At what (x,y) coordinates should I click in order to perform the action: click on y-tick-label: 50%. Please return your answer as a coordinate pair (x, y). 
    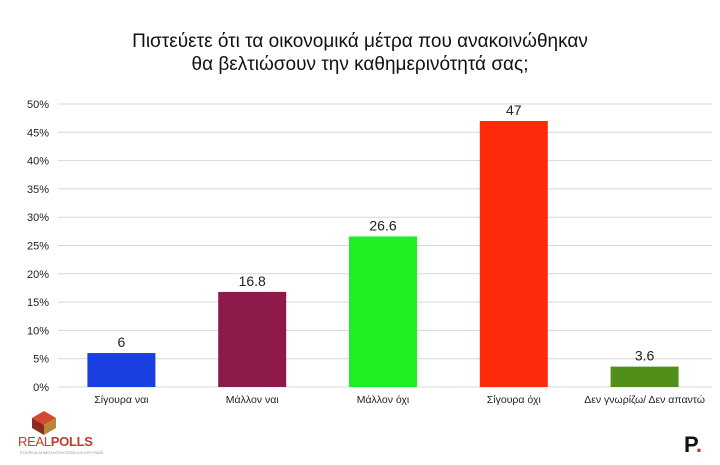
    Looking at the image, I should click on (38, 105).